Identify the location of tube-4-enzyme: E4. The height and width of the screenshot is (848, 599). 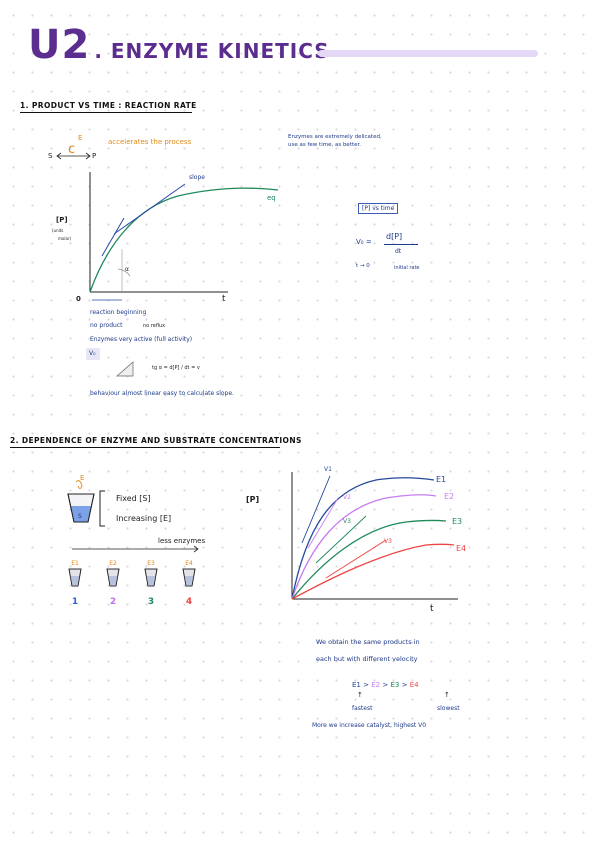
(189, 563).